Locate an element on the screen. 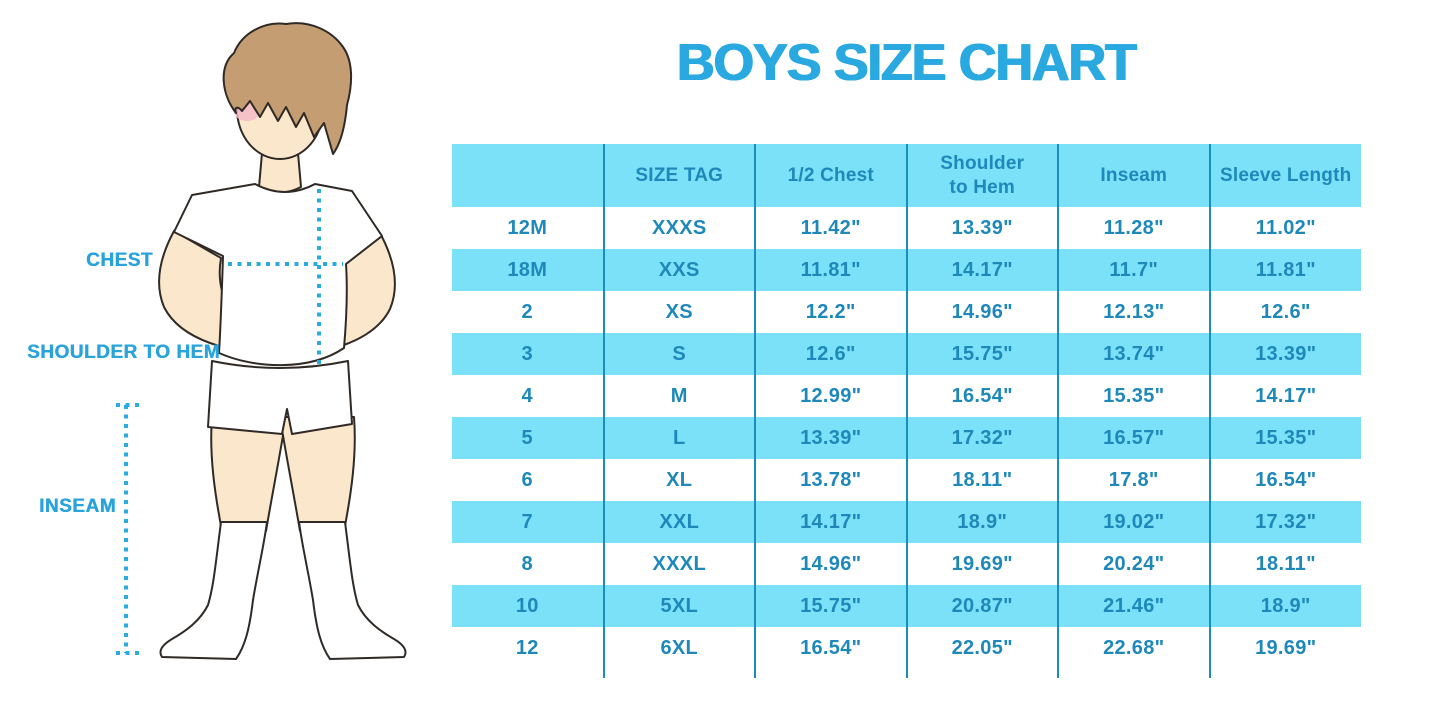 The image size is (1445, 723). measurement-cell: XXXL is located at coordinates (678, 564).